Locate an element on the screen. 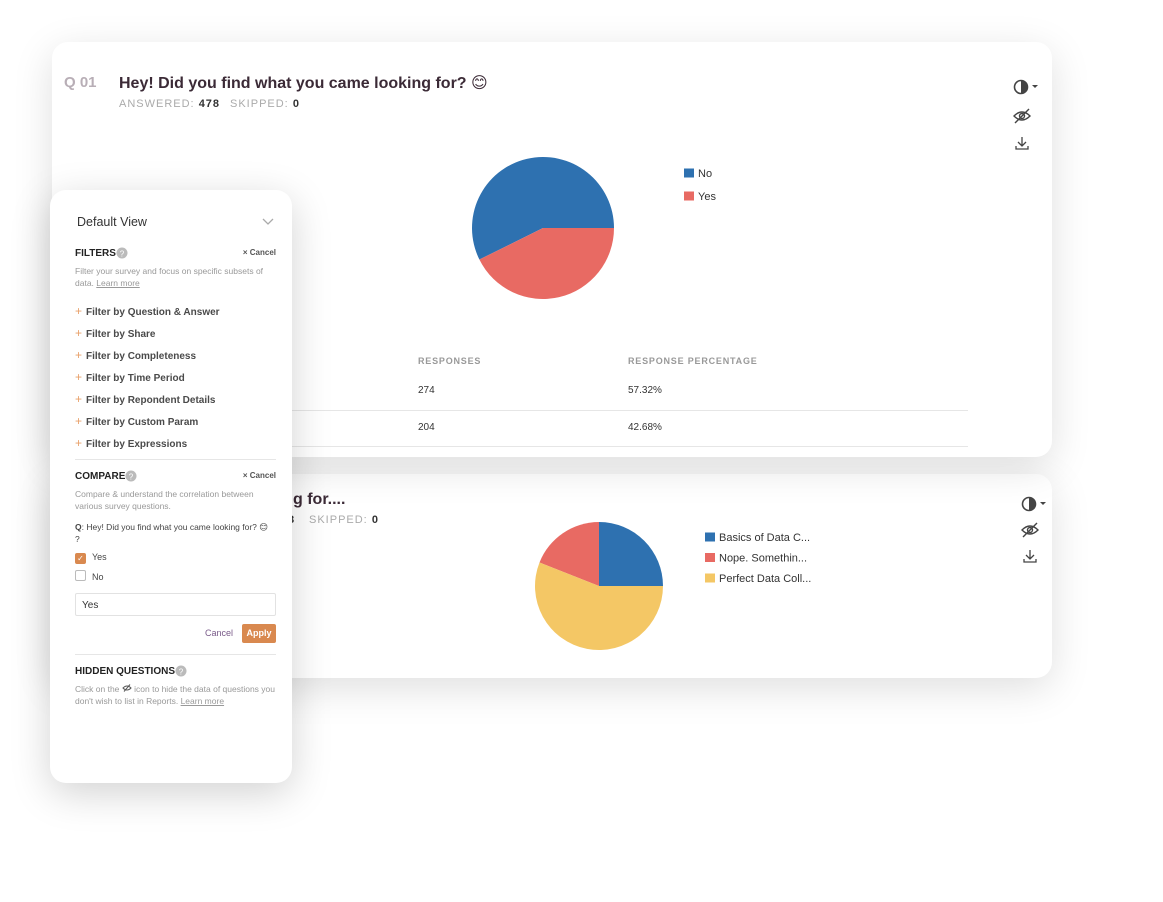 The width and height of the screenshot is (1163, 902). text-before: Click on the is located at coordinates (97, 689).